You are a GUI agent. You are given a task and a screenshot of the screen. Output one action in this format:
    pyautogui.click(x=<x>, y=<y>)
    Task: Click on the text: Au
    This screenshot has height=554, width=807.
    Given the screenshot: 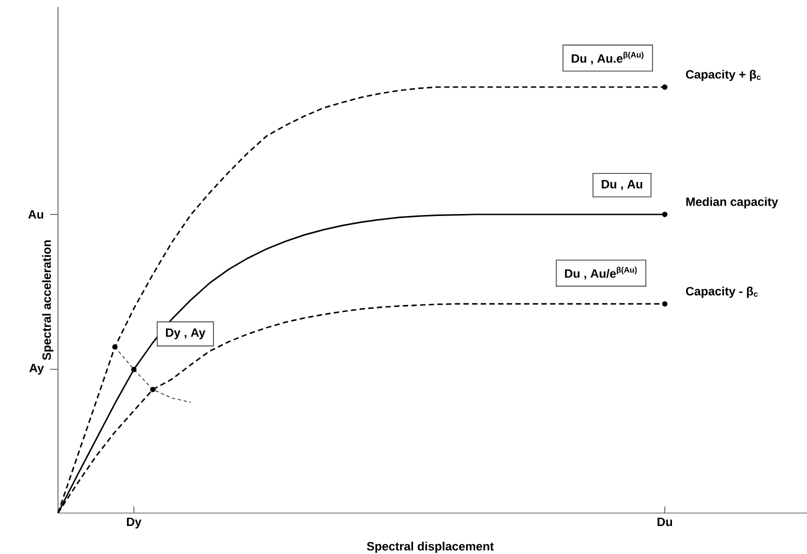 What is the action you would take?
    pyautogui.click(x=36, y=214)
    